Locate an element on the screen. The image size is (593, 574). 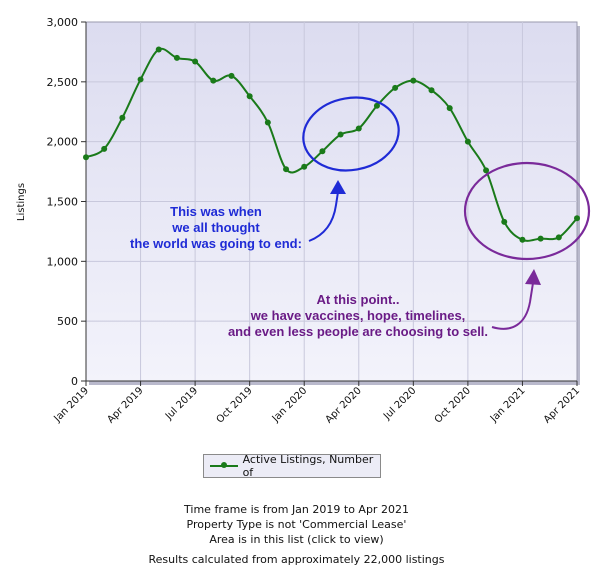
x-tick-label: Apr 2019 is located at coordinates (125, 405).